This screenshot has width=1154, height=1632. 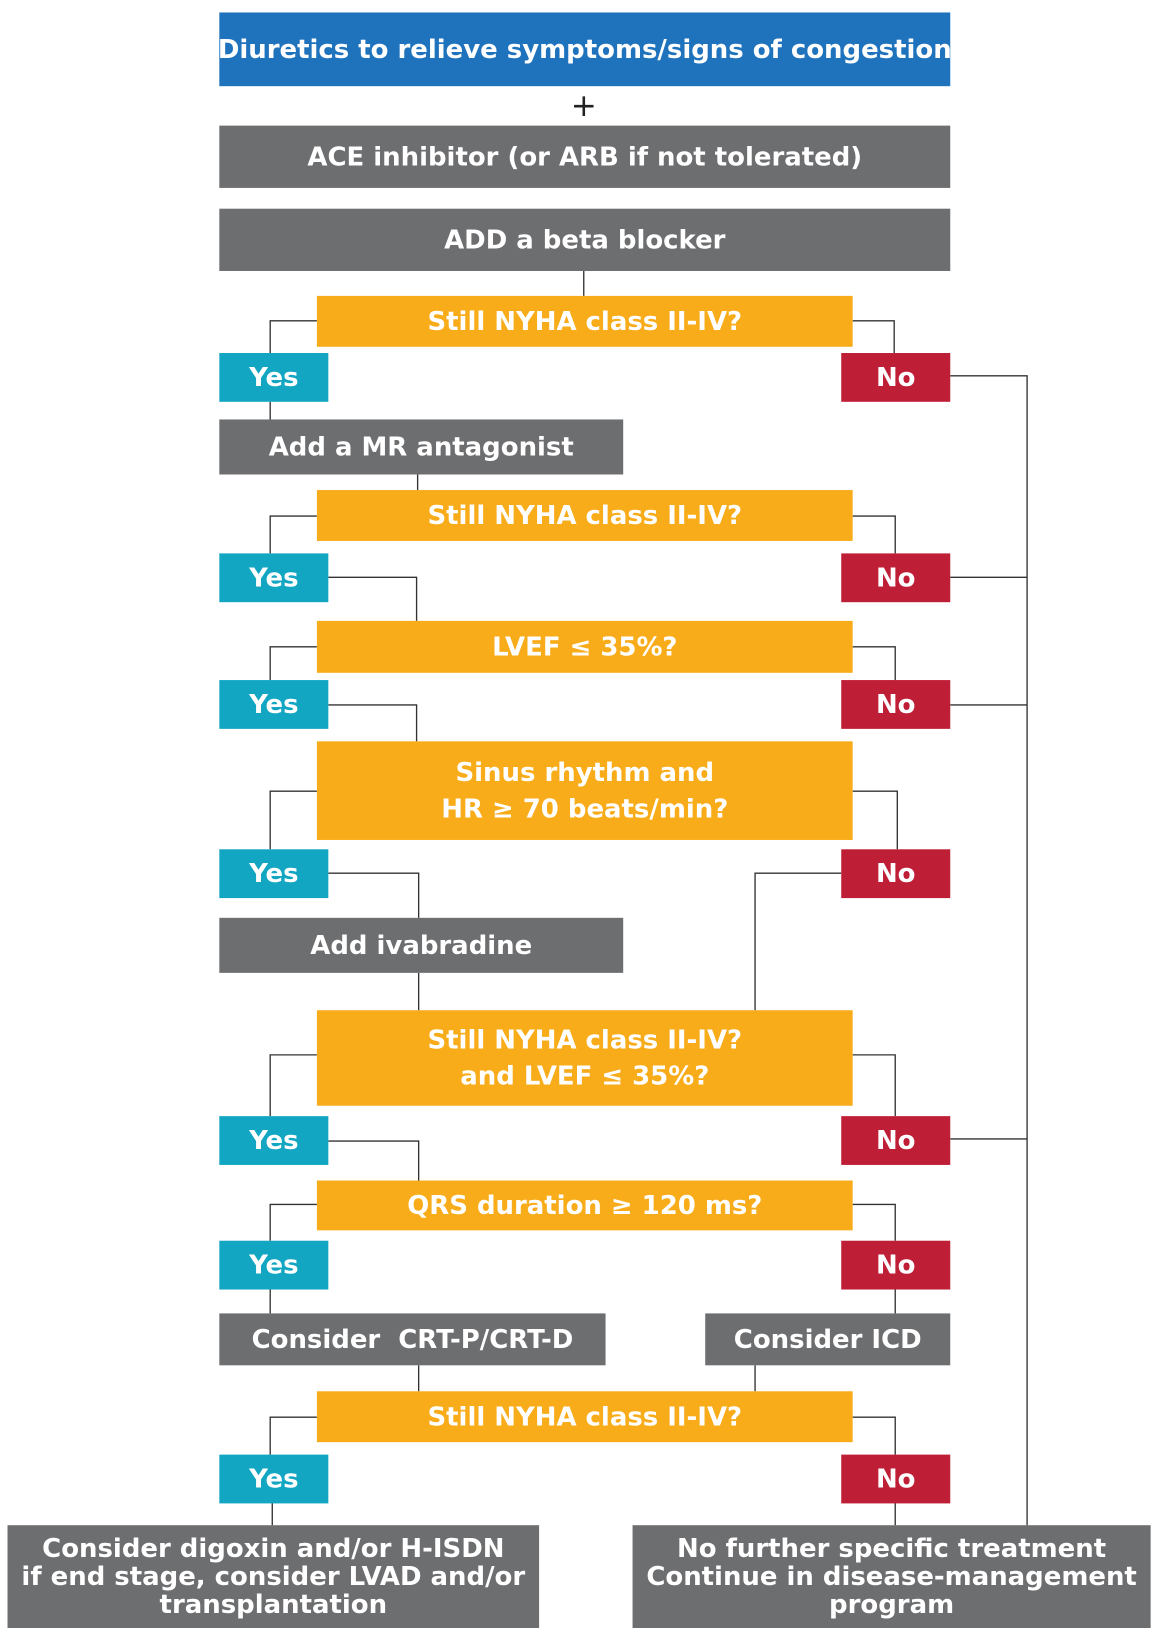 I want to click on node-label: LVEF ≤ 35%?, so click(x=584, y=647).